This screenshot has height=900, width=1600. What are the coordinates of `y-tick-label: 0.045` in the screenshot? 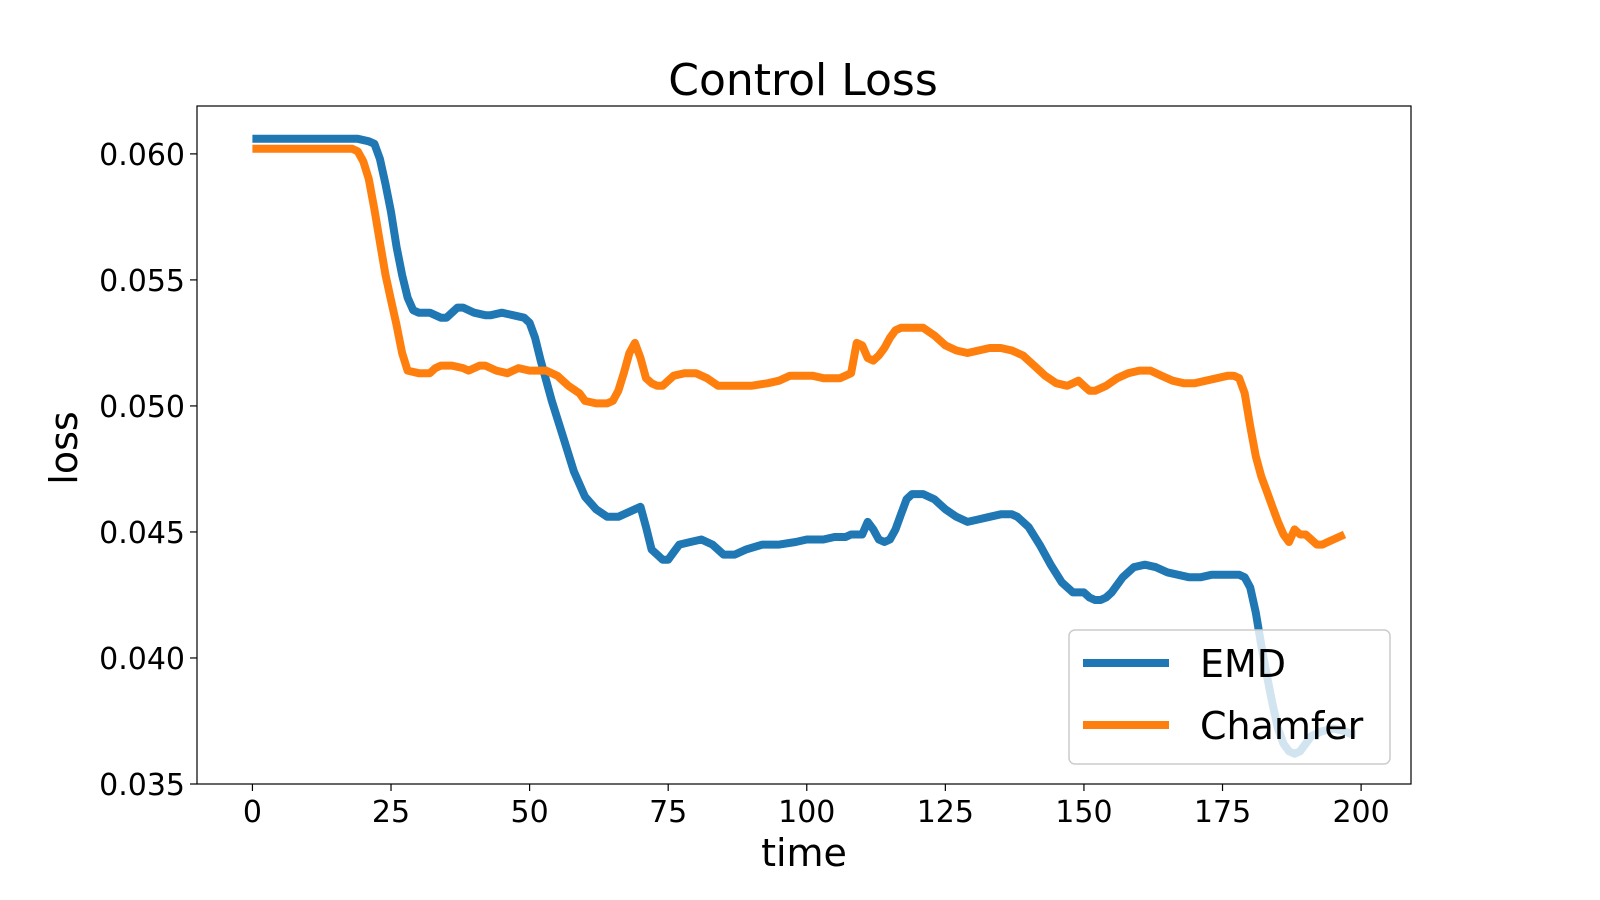 It's located at (142, 533).